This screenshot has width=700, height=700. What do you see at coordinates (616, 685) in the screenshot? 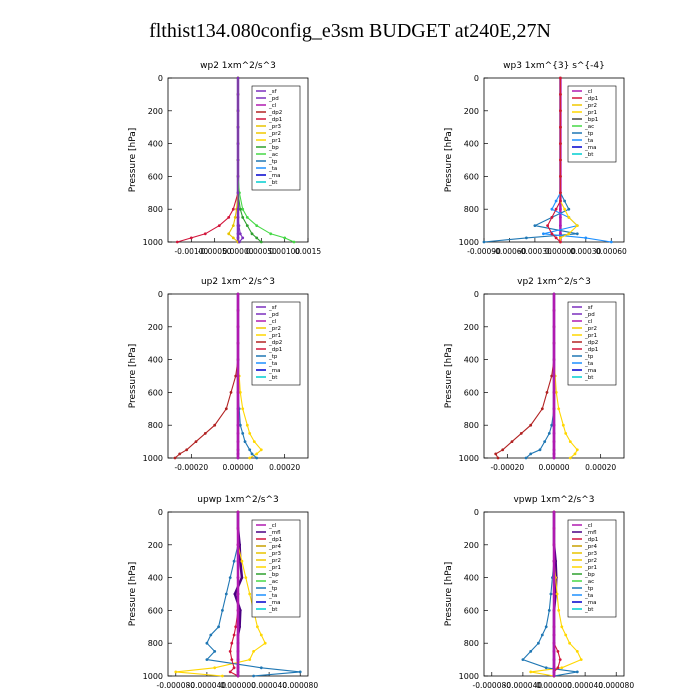
I see `x-tick-label: 0.000080` at bounding box center [616, 685].